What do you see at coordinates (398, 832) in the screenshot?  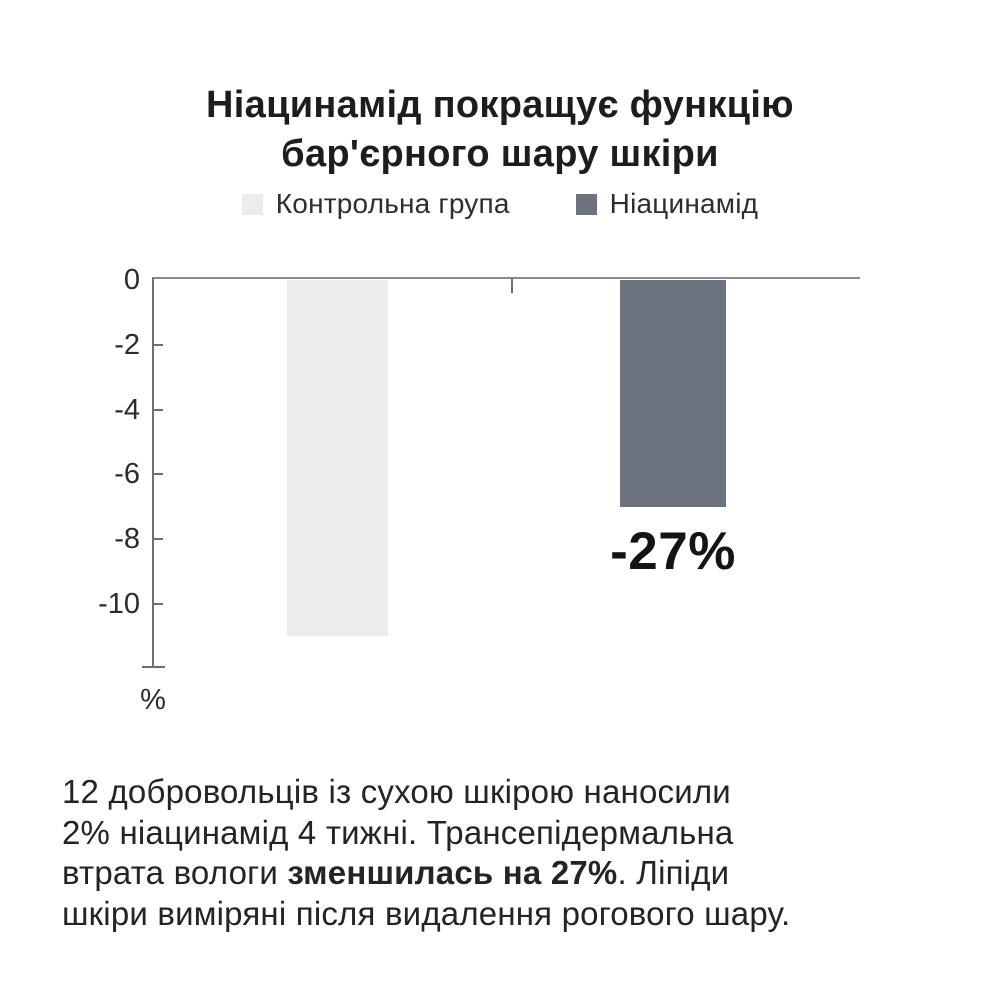 I see `footnote-segment: 2% ніацинамід 4 тижні. Трансепідермальна` at bounding box center [398, 832].